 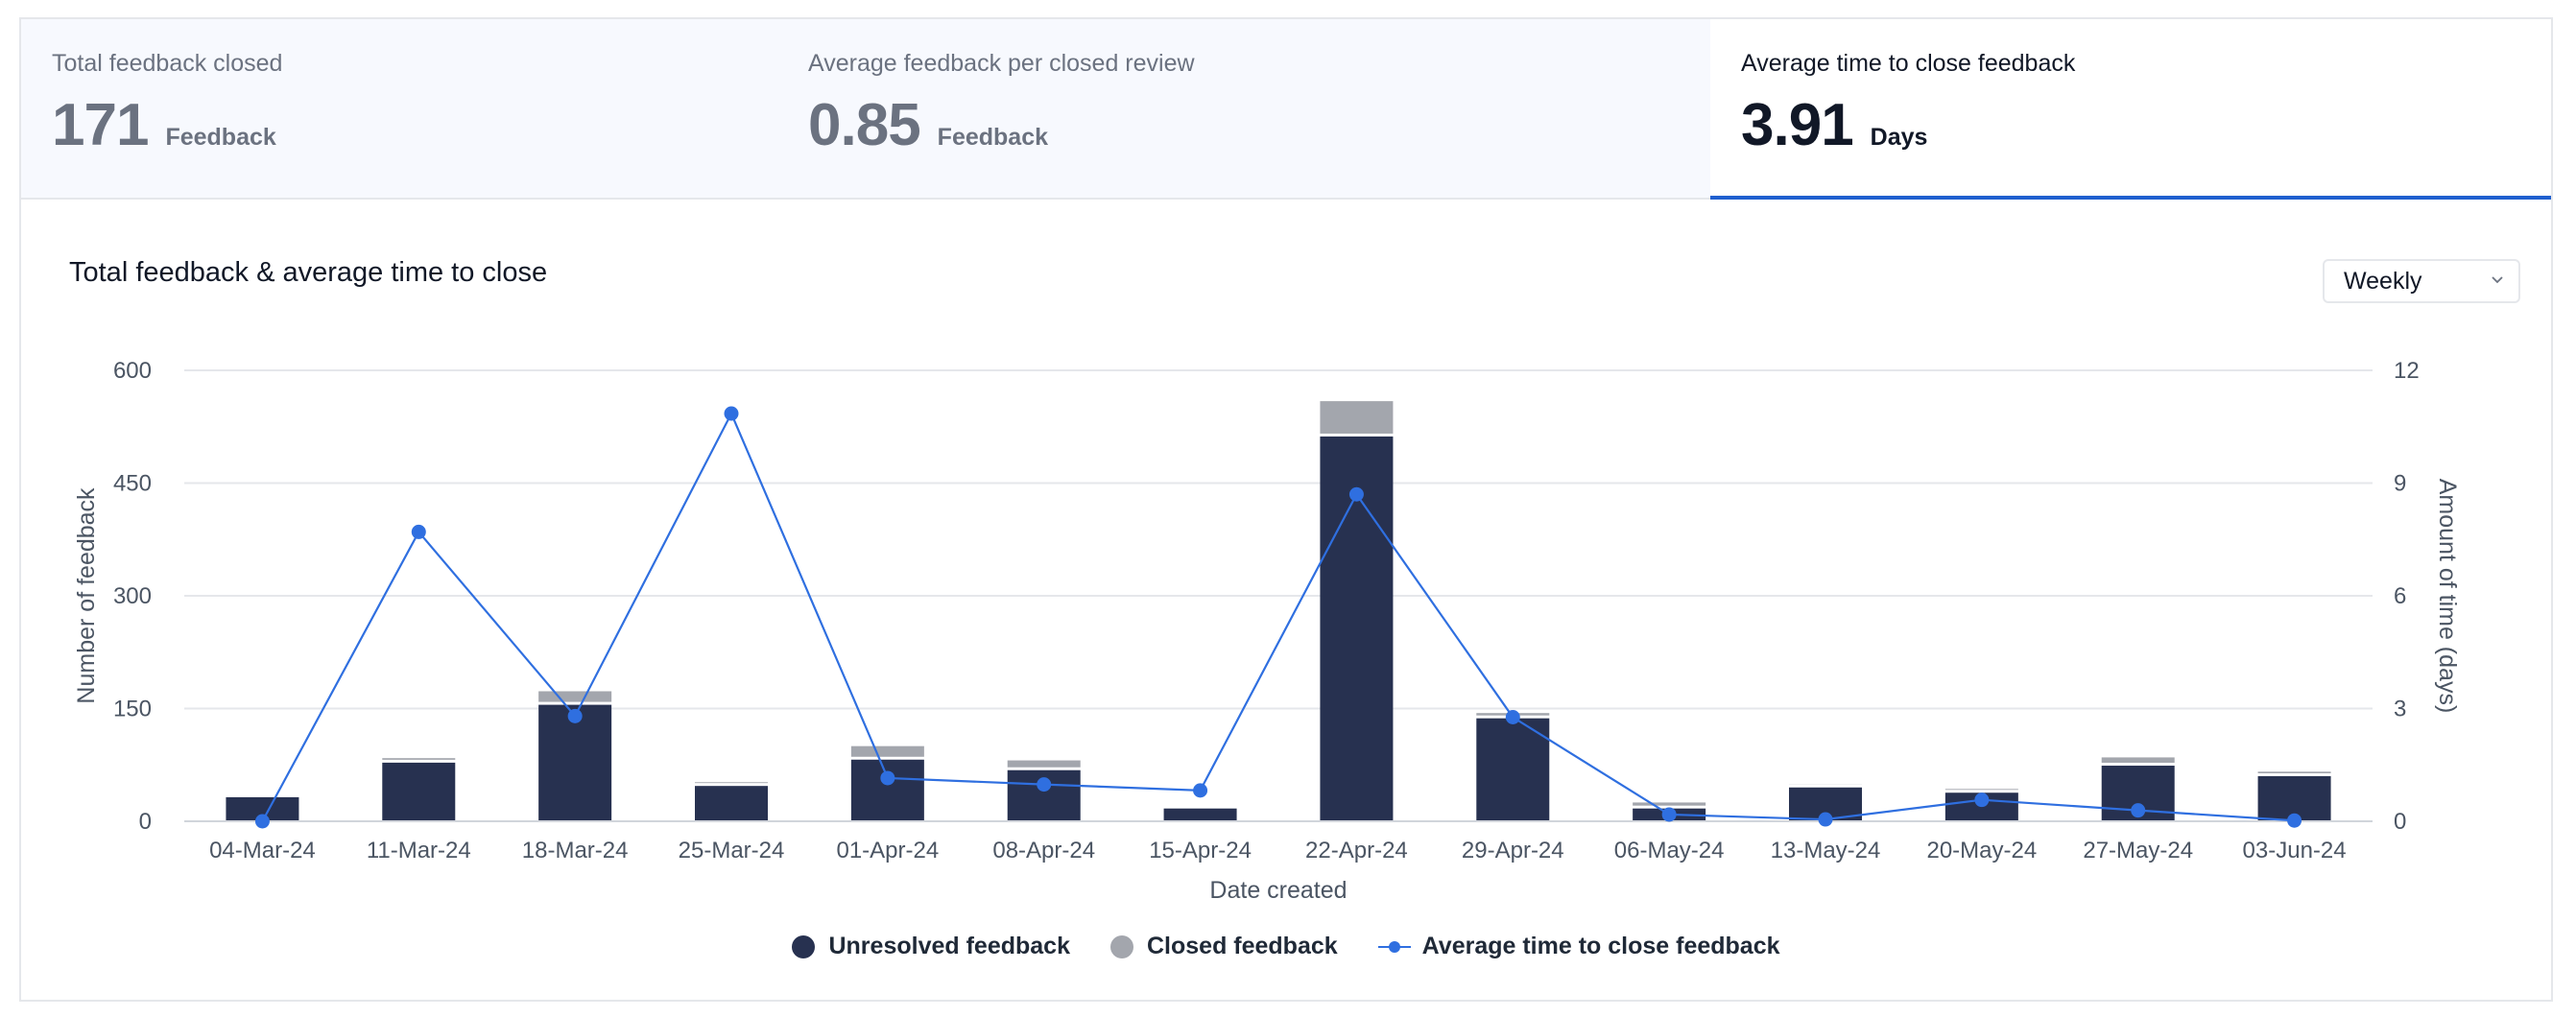 What do you see at coordinates (2400, 822) in the screenshot?
I see `y2-tick-label: 0` at bounding box center [2400, 822].